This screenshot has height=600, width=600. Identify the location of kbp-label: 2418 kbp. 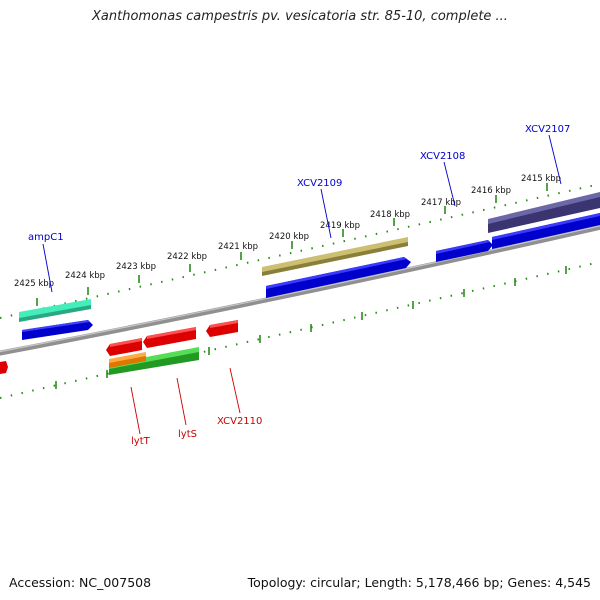
(390, 215).